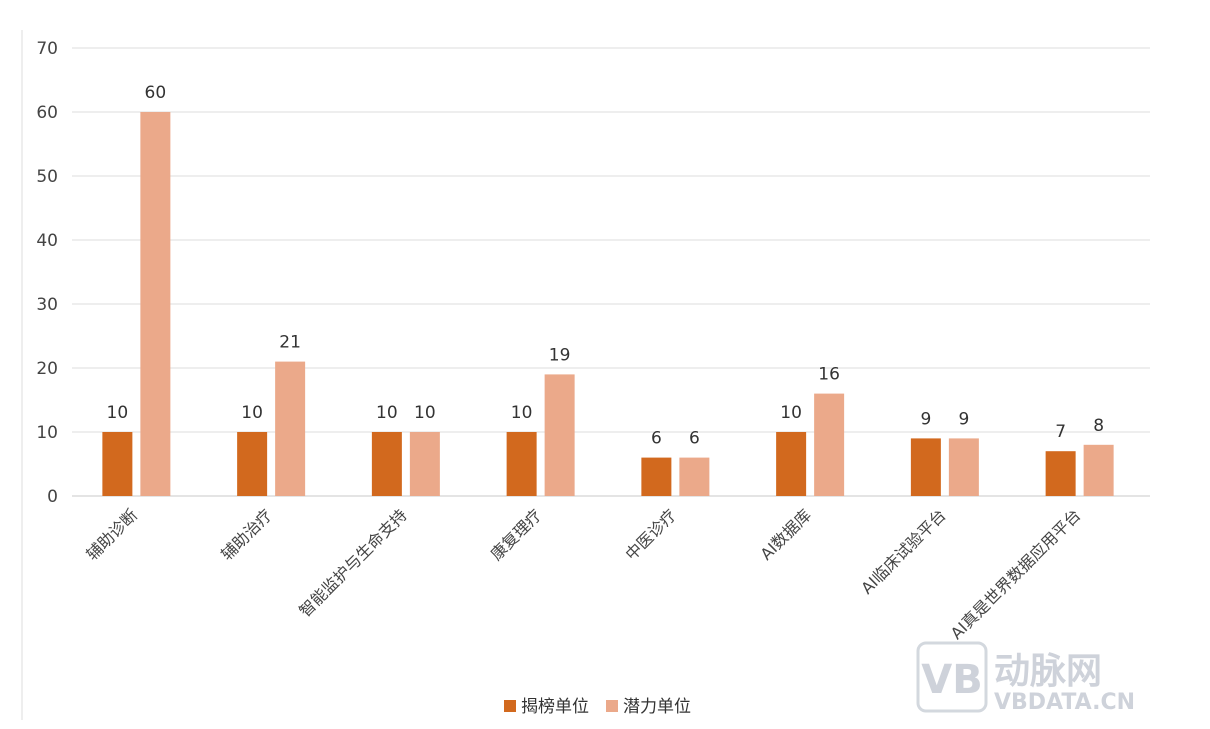 The image size is (1210, 729). What do you see at coordinates (1048, 671) in the screenshot?
I see `watermark-brand-text: 动脉网` at bounding box center [1048, 671].